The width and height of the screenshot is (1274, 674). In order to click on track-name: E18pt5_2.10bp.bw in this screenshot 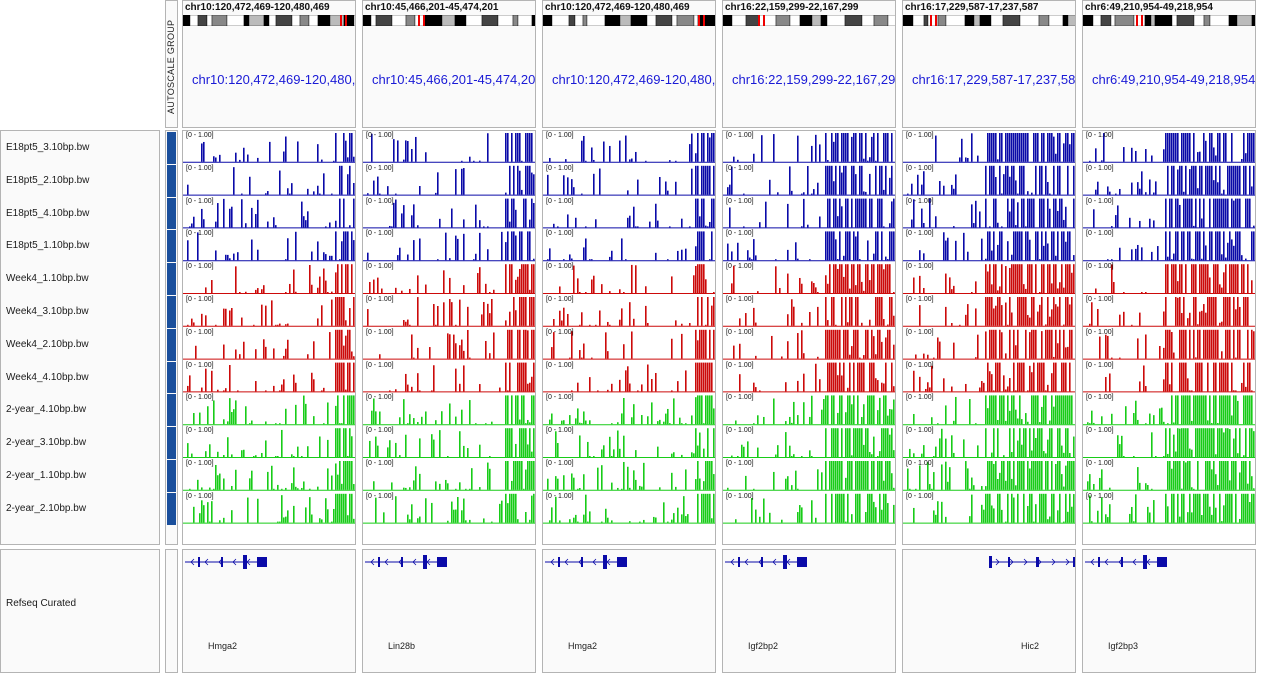, I will do `click(48, 180)`.